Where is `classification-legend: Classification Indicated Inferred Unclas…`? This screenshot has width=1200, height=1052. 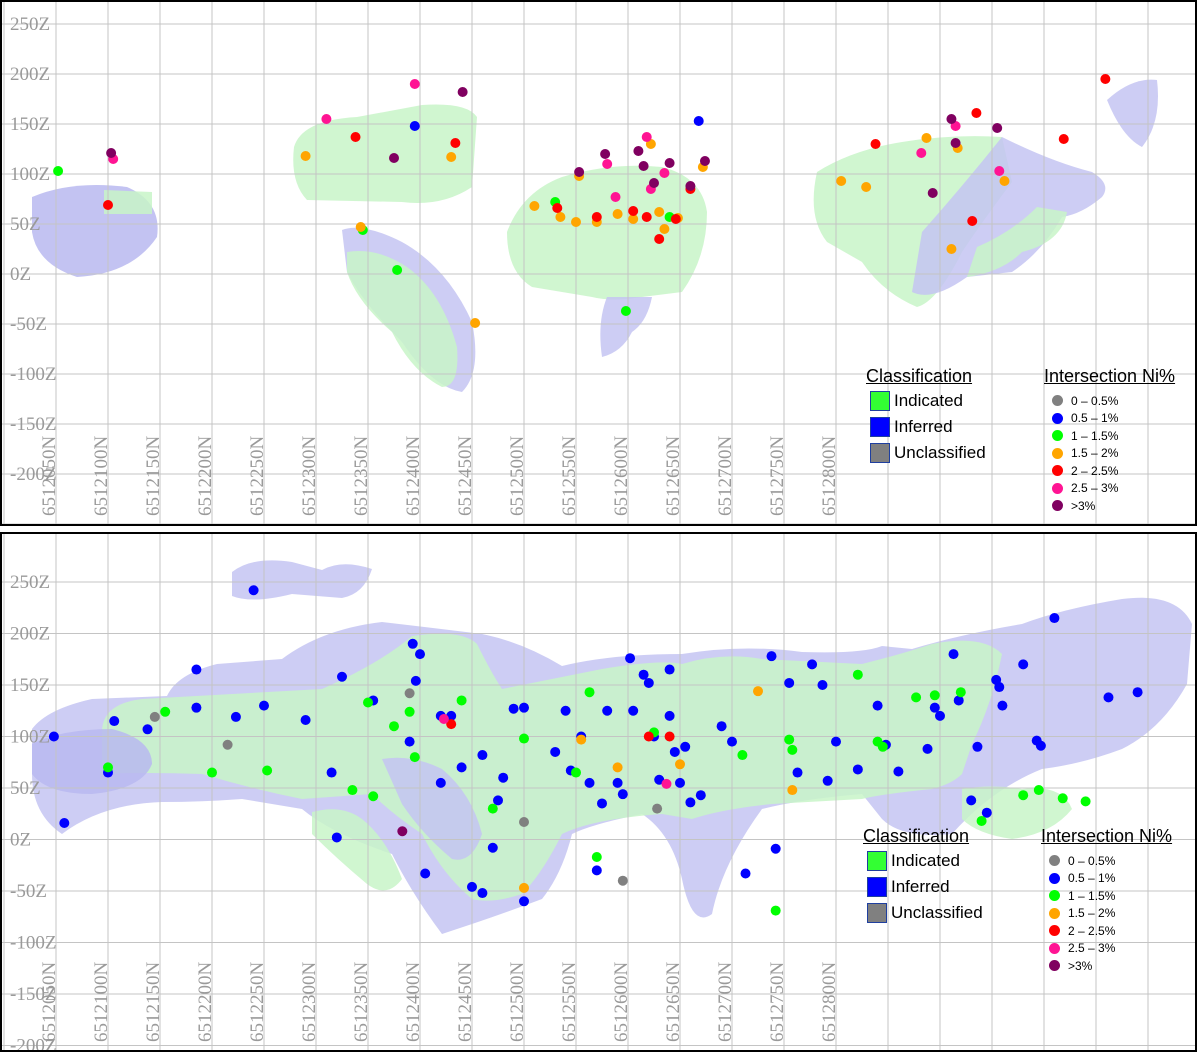 classification-legend: Classification Indicated Inferred Unclas… is located at coordinates (941, 415).